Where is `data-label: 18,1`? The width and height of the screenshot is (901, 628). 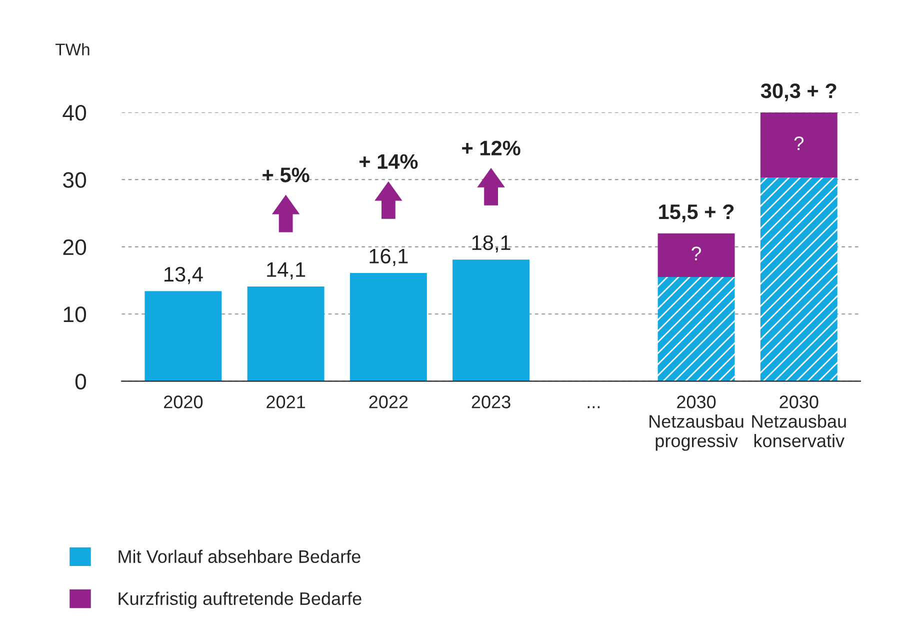
data-label: 18,1 is located at coordinates (491, 244).